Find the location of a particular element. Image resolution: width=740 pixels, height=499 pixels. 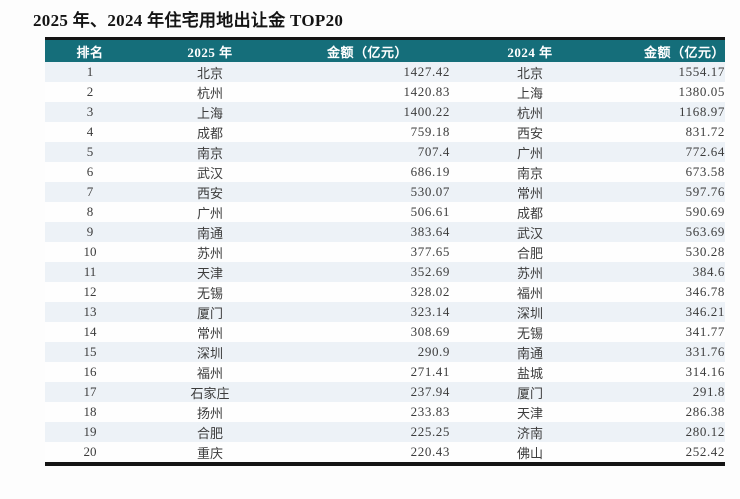

city-2025-cell: 广州 is located at coordinates (210, 212).